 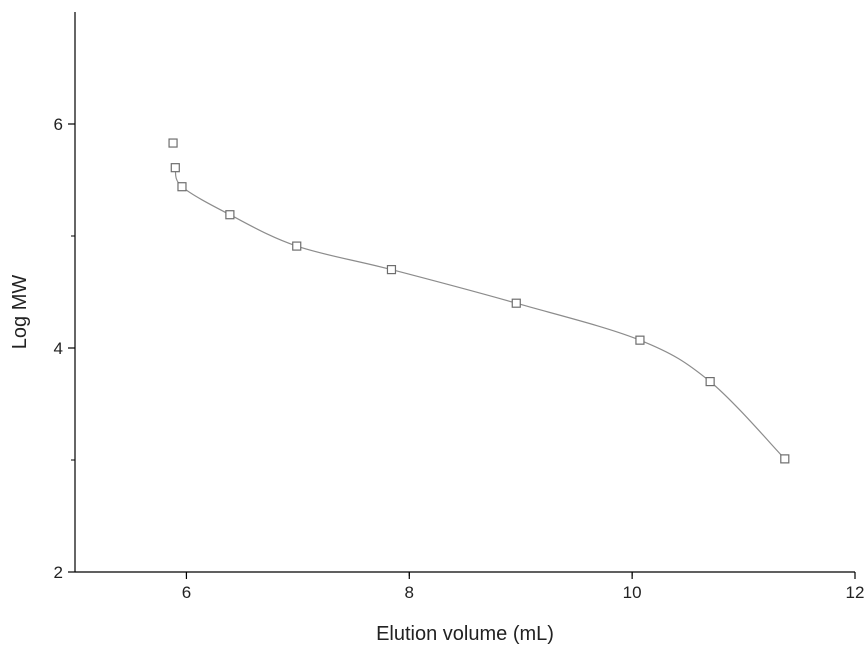 What do you see at coordinates (186, 592) in the screenshot?
I see `x-tick-label: 6` at bounding box center [186, 592].